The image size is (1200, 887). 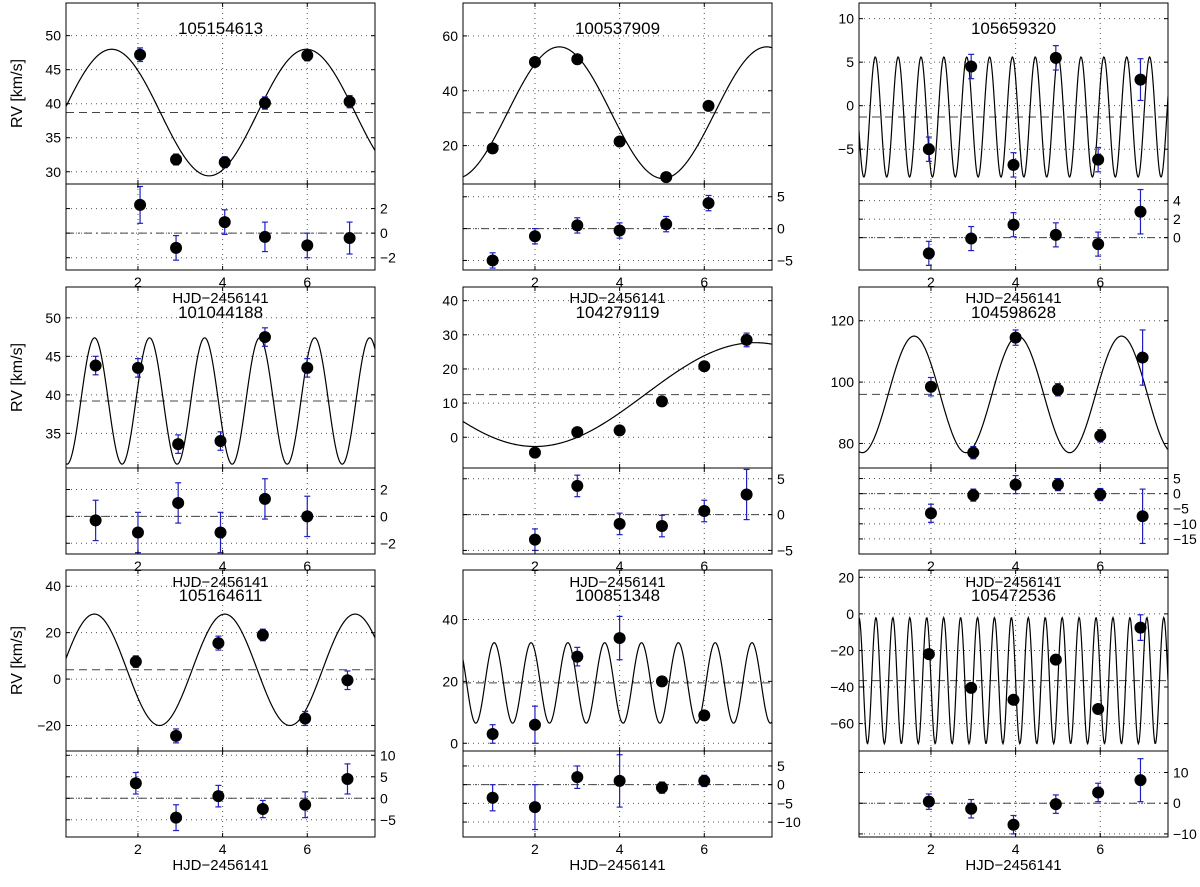 I want to click on y-tick-label: 30, so click(x=450, y=335).